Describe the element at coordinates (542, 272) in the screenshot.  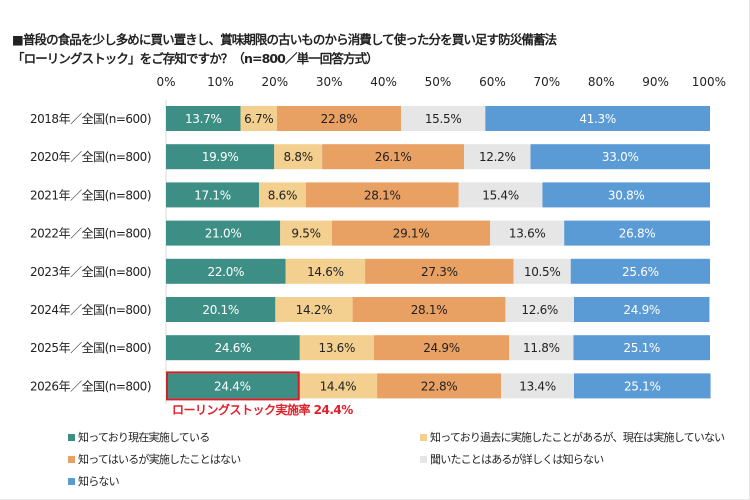
I see `data-label: 10.5%` at that location.